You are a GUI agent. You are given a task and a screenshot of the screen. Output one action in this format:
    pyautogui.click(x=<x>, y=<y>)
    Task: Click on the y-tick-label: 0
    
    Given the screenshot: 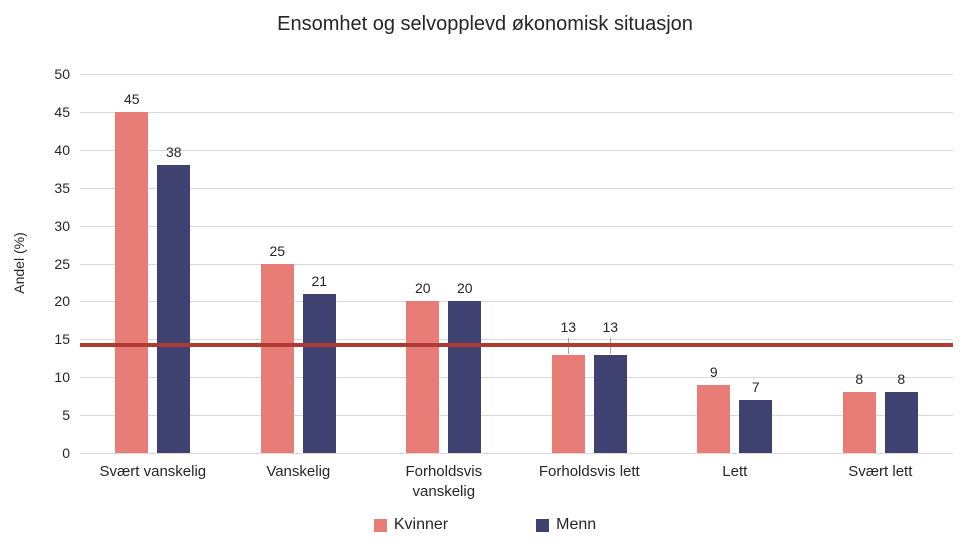 What is the action you would take?
    pyautogui.click(x=66, y=453)
    